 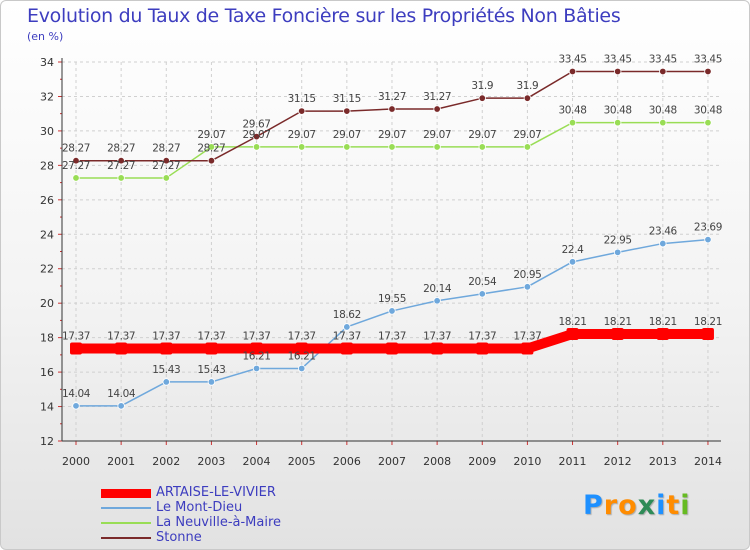 What do you see at coordinates (573, 461) in the screenshot?
I see `x-tick-label: 2011` at bounding box center [573, 461].